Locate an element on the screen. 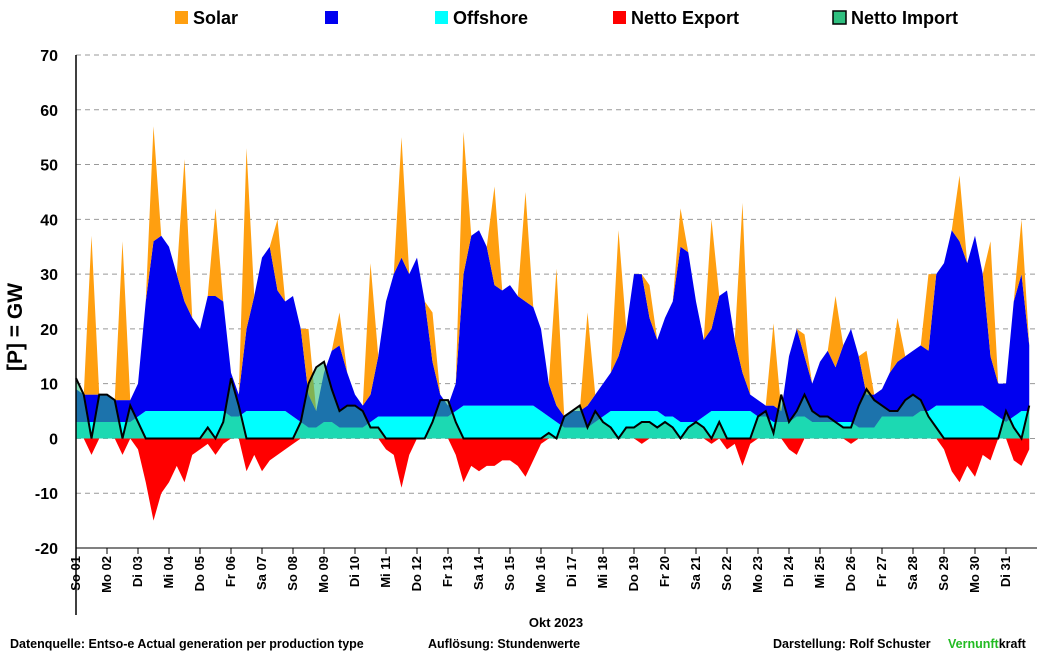  footer-resolution: Auflösung: Stundenwerte is located at coordinates (504, 644).